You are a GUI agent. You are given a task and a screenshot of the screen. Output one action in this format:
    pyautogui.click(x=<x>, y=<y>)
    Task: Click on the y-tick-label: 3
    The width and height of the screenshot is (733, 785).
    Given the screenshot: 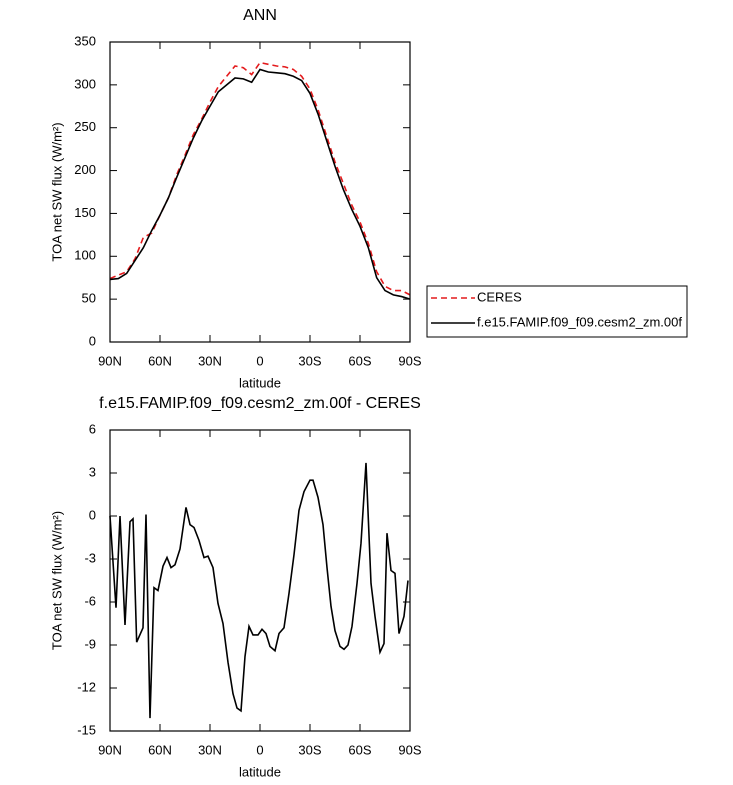 What is the action you would take?
    pyautogui.click(x=92, y=471)
    